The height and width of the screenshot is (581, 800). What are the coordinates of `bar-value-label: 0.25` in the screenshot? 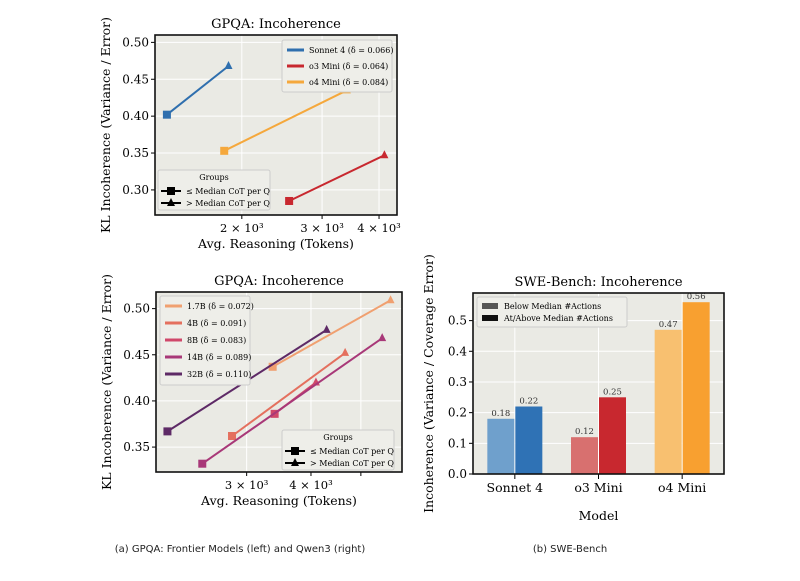 It's located at (612, 392).